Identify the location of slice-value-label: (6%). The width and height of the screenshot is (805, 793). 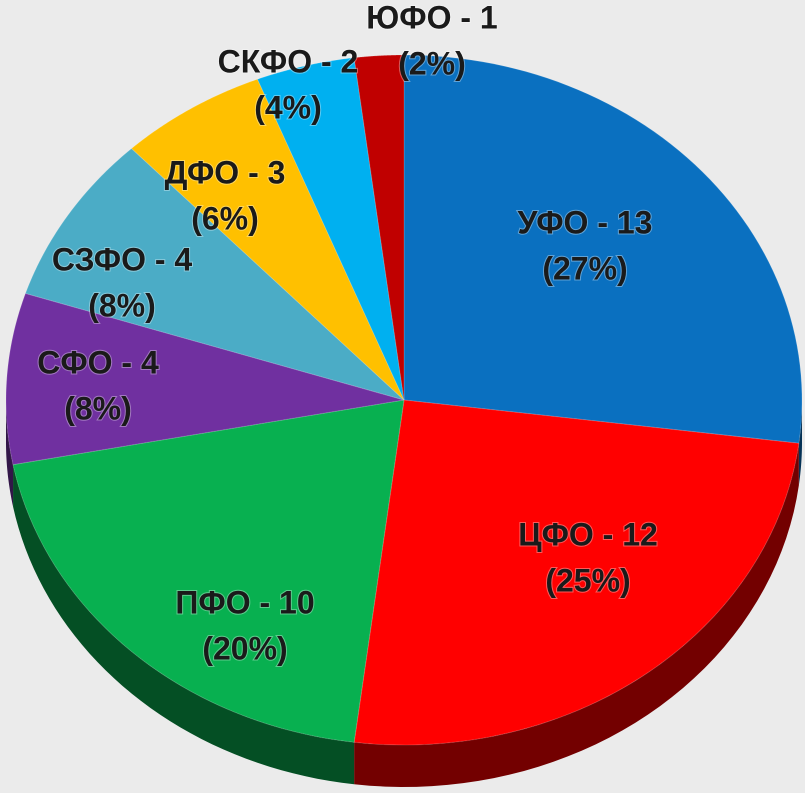
(225, 218).